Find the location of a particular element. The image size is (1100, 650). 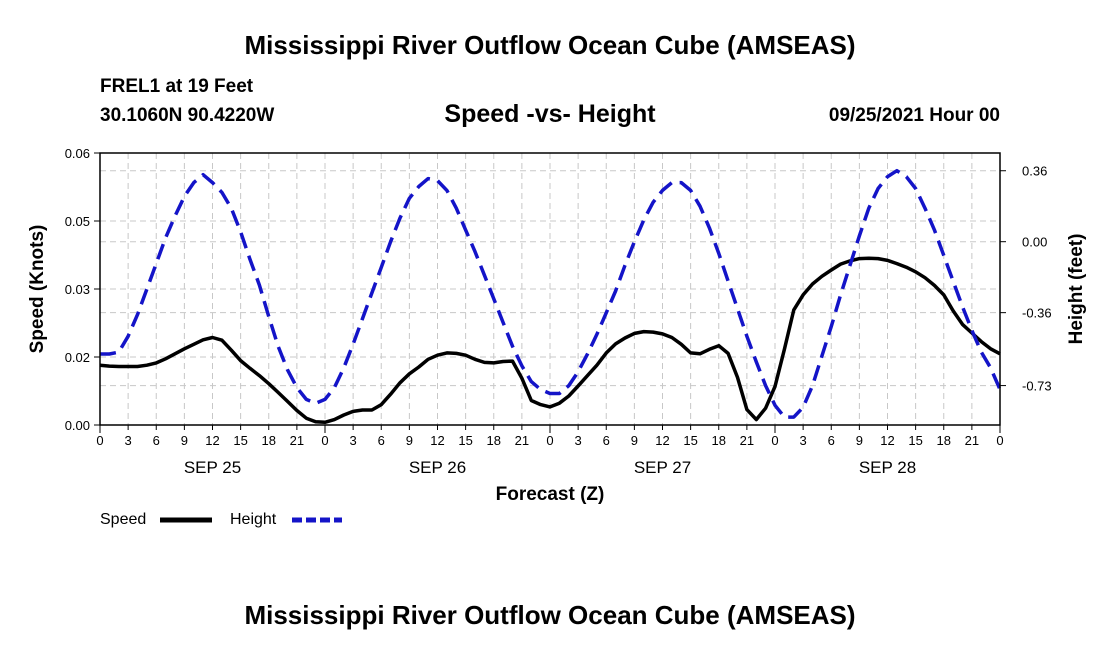

y-tick-label: 0.06 is located at coordinates (77, 153).